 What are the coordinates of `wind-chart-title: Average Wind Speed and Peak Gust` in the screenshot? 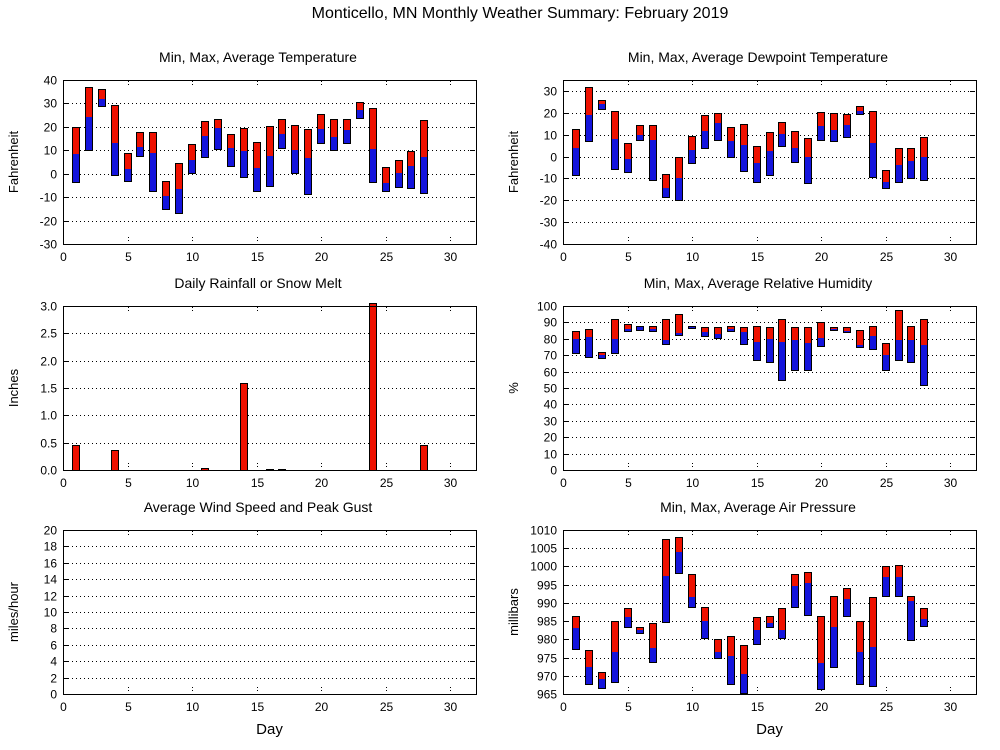 It's located at (258, 507).